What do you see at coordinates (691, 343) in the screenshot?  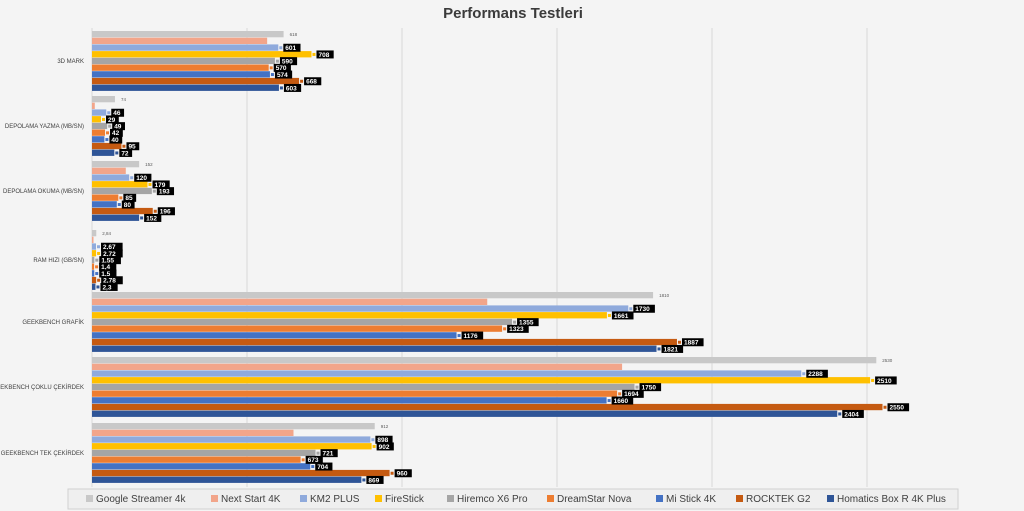 I see `data-label: 1887` at bounding box center [691, 343].